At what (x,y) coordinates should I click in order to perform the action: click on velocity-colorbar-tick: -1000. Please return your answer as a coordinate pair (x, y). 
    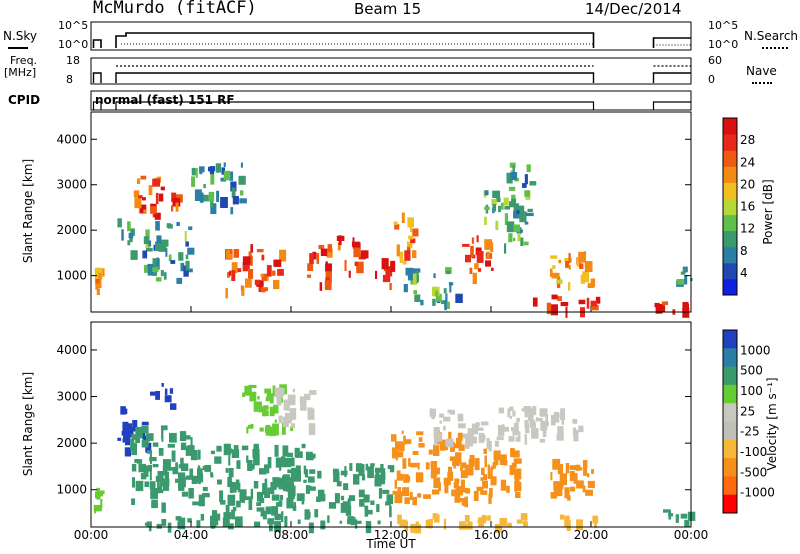
    Looking at the image, I should click on (757, 493).